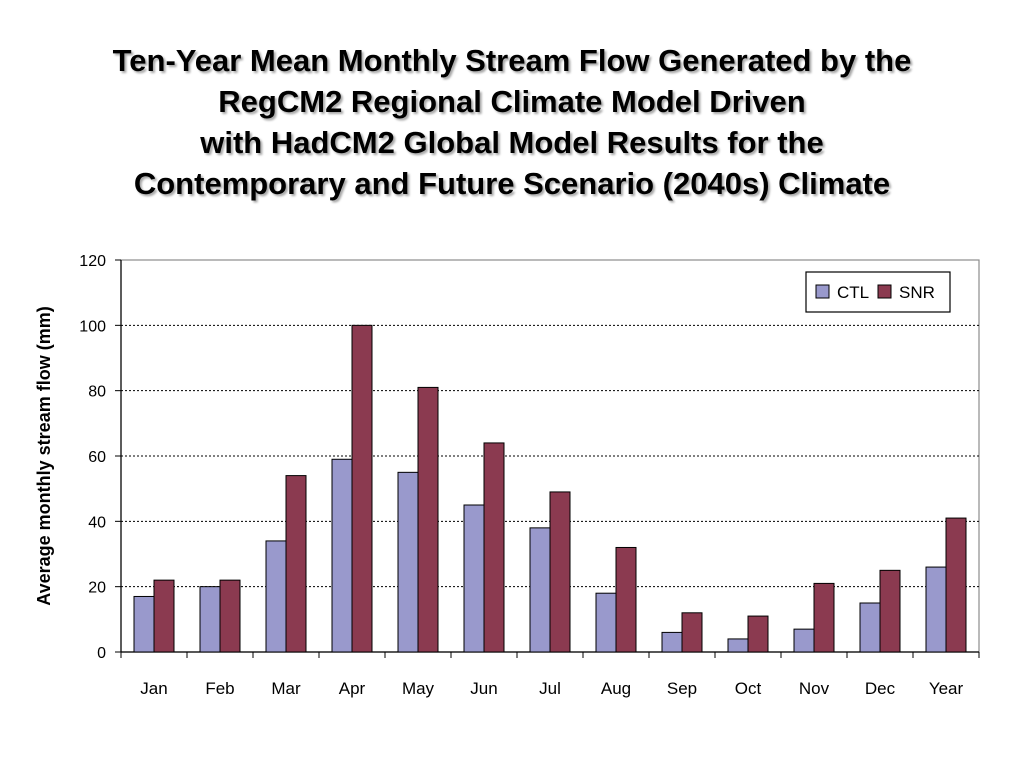 This screenshot has width=1024, height=768. I want to click on x-tick-label: Apr, so click(352, 688).